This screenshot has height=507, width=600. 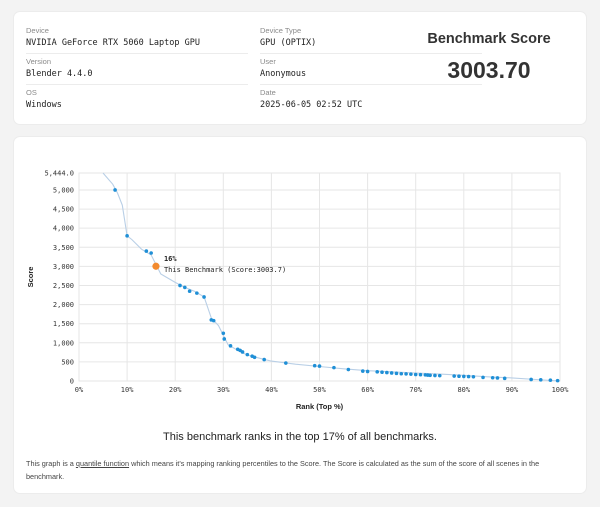 What do you see at coordinates (288, 43) in the screenshot?
I see `device-type-value: GPU (OPTIX)` at bounding box center [288, 43].